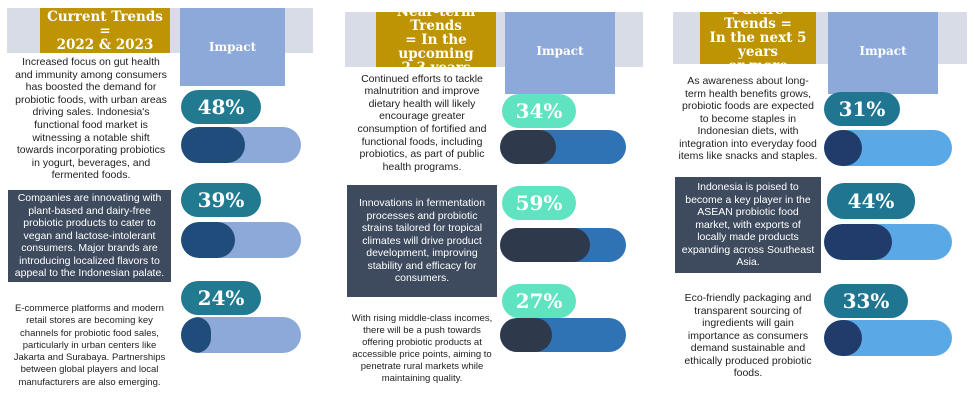 The image size is (975, 402). Describe the element at coordinates (221, 107) in the screenshot. I see `impact-percent-badge: 48%` at that location.